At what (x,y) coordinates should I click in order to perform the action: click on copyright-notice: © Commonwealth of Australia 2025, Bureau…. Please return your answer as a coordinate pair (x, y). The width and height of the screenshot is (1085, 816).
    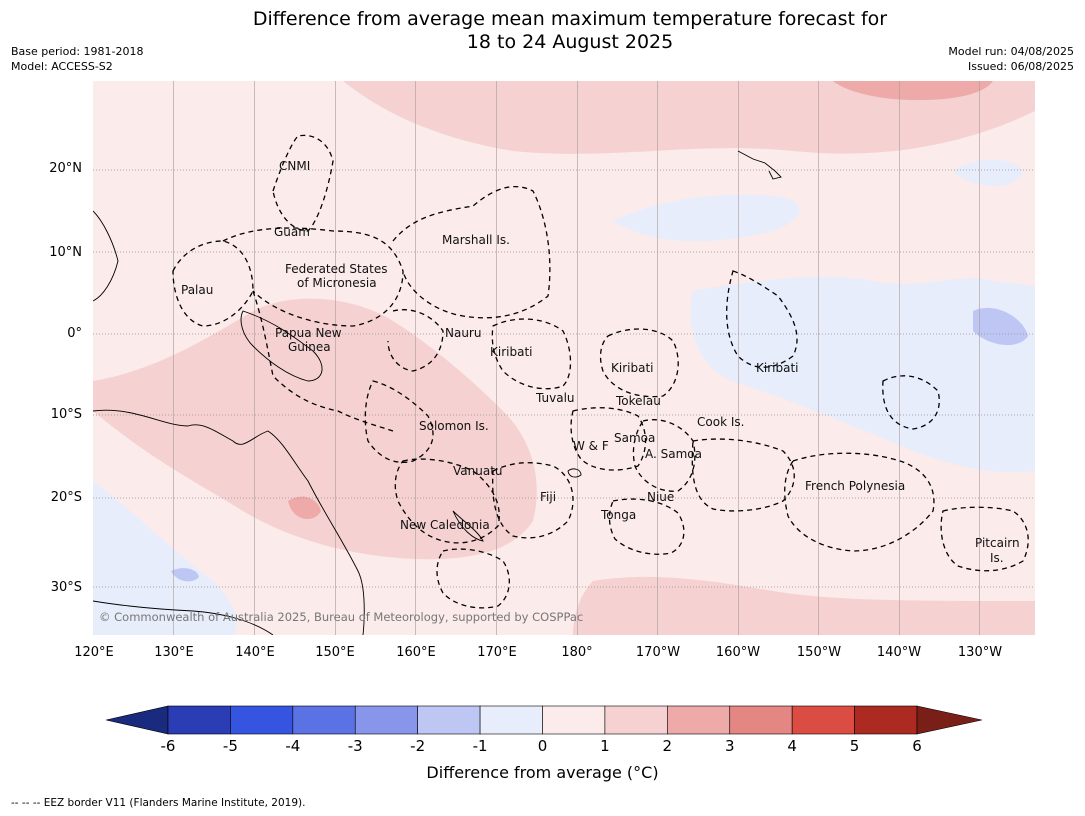
    Looking at the image, I should click on (341, 617).